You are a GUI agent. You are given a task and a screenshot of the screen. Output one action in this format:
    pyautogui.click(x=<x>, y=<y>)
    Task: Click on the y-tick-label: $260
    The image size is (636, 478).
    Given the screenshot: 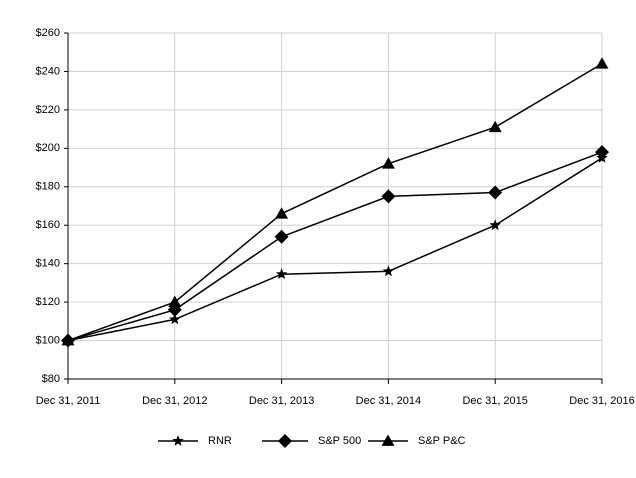 What is the action you would take?
    pyautogui.click(x=48, y=33)
    